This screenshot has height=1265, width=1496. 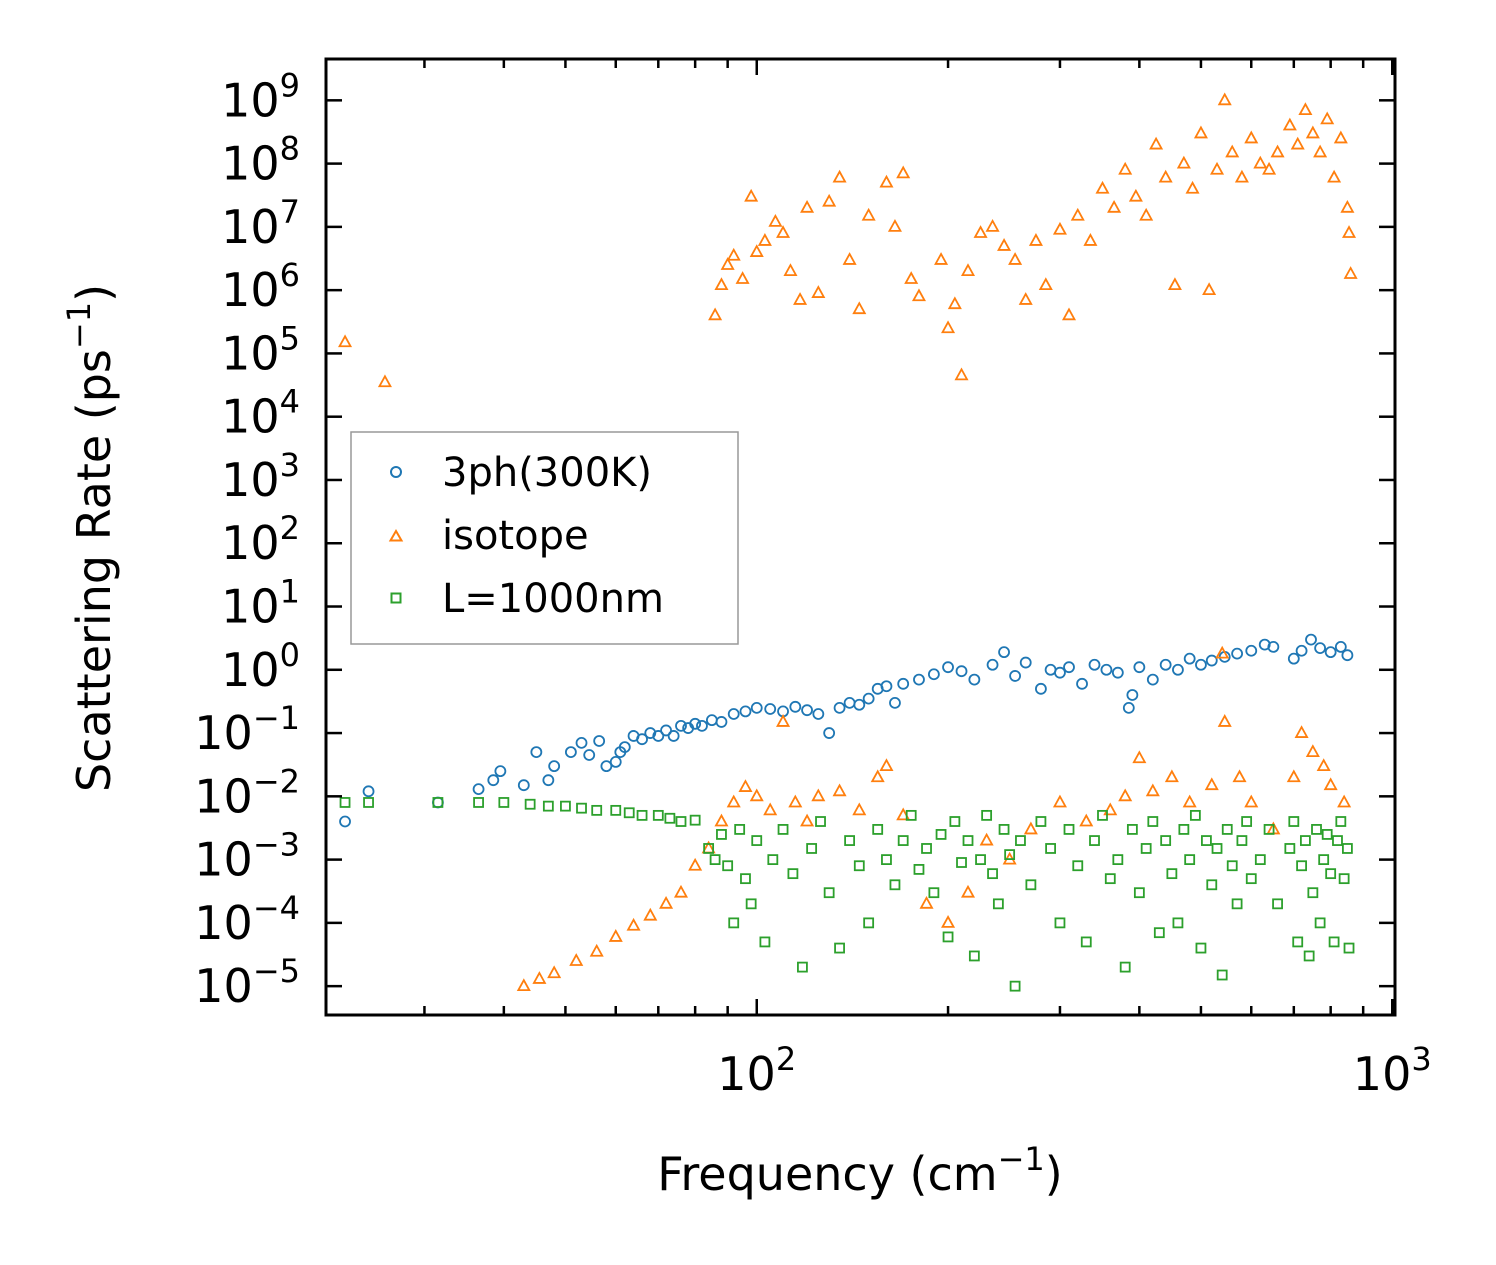 I want to click on y-tick-label: 10⁻³, so click(x=247, y=856).